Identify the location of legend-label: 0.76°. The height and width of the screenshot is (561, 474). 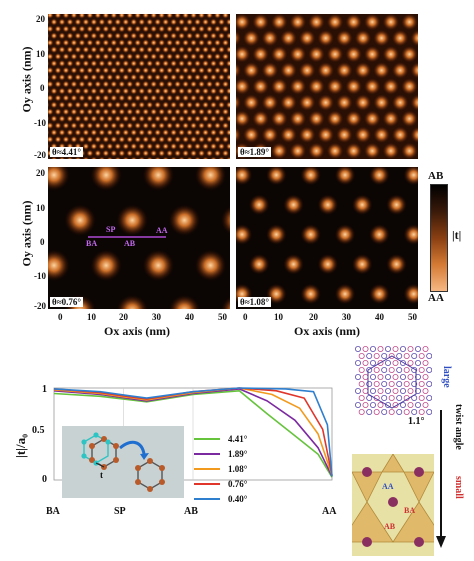
(238, 484).